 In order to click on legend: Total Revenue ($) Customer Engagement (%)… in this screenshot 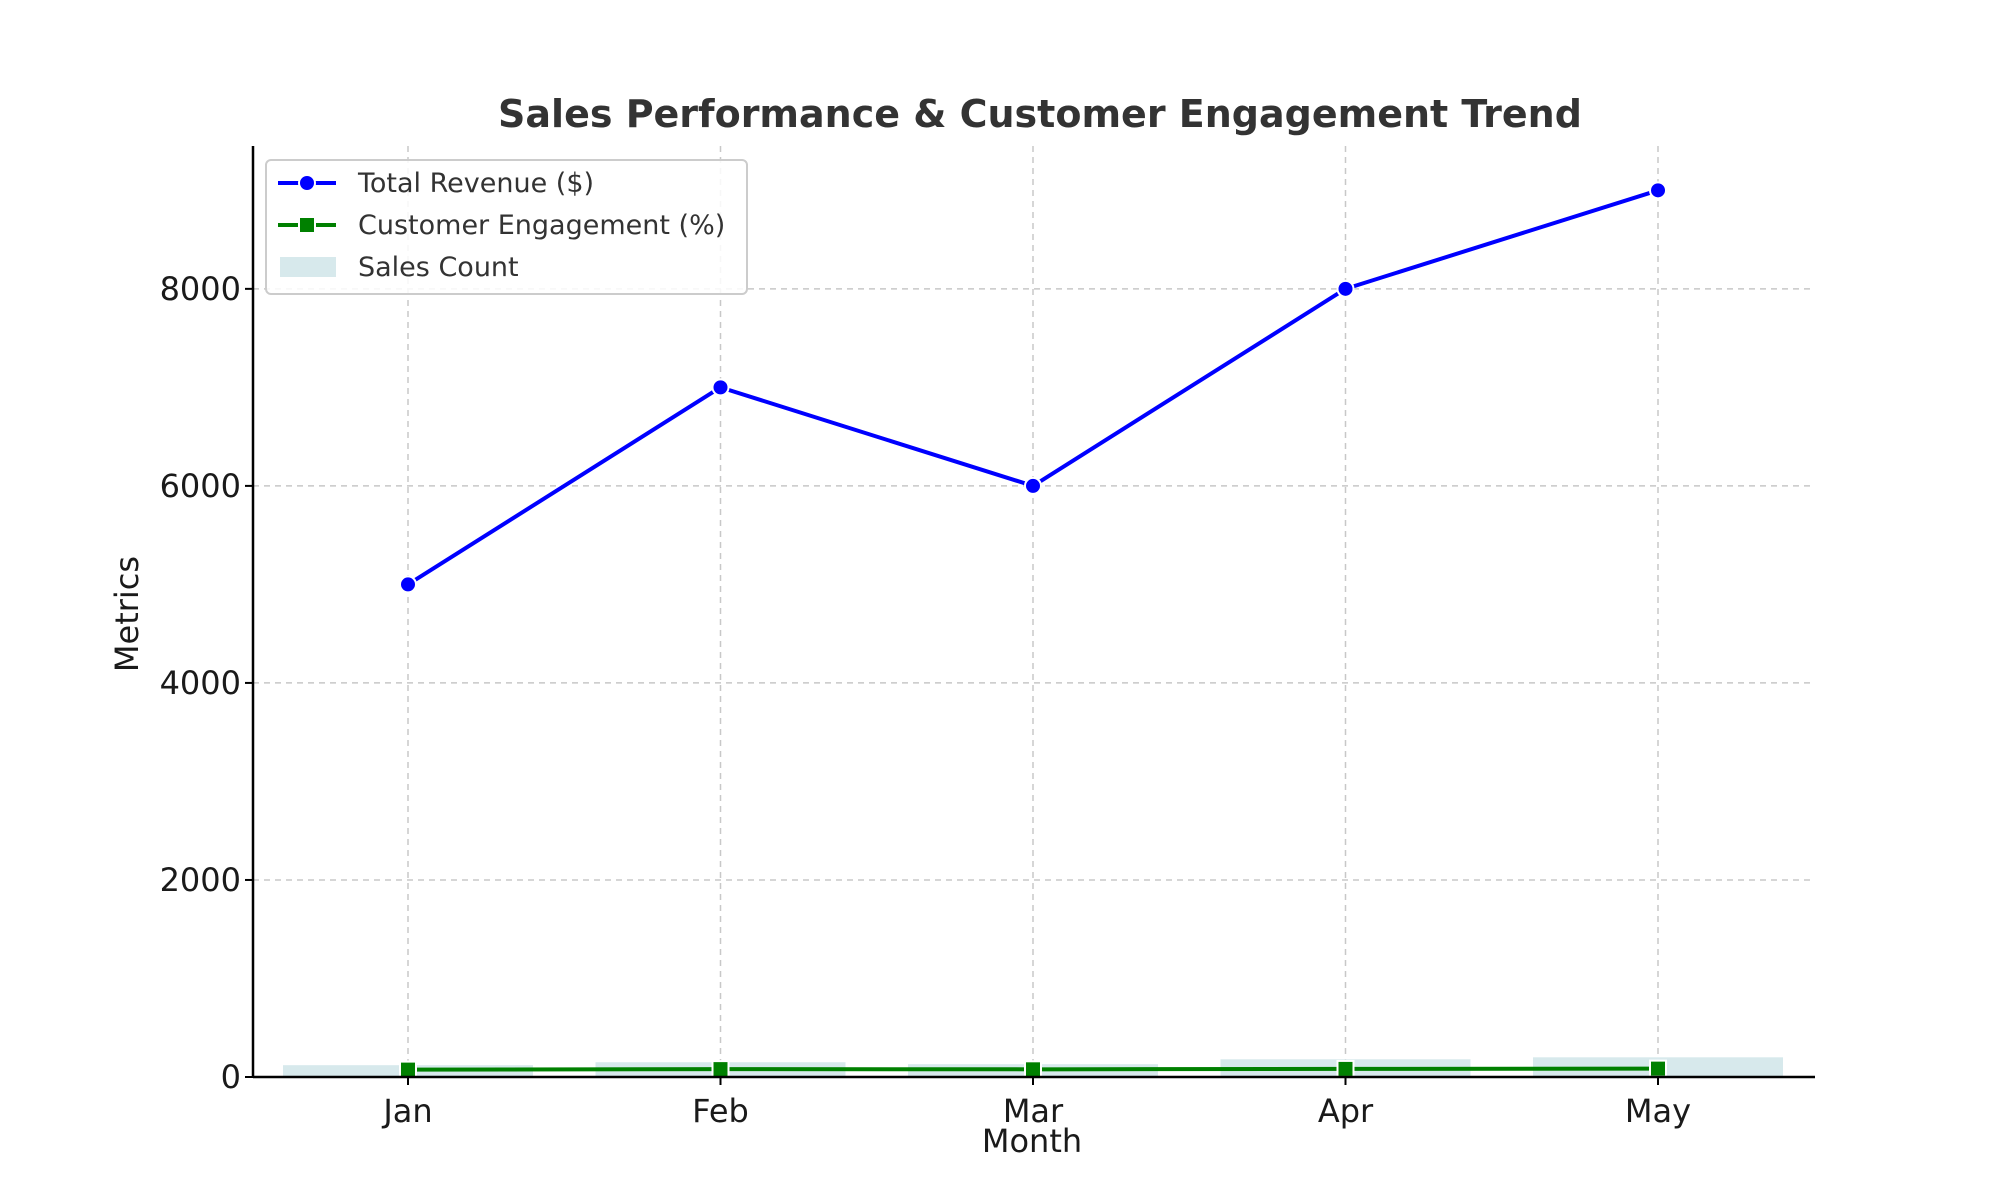, I will do `click(506, 227)`.